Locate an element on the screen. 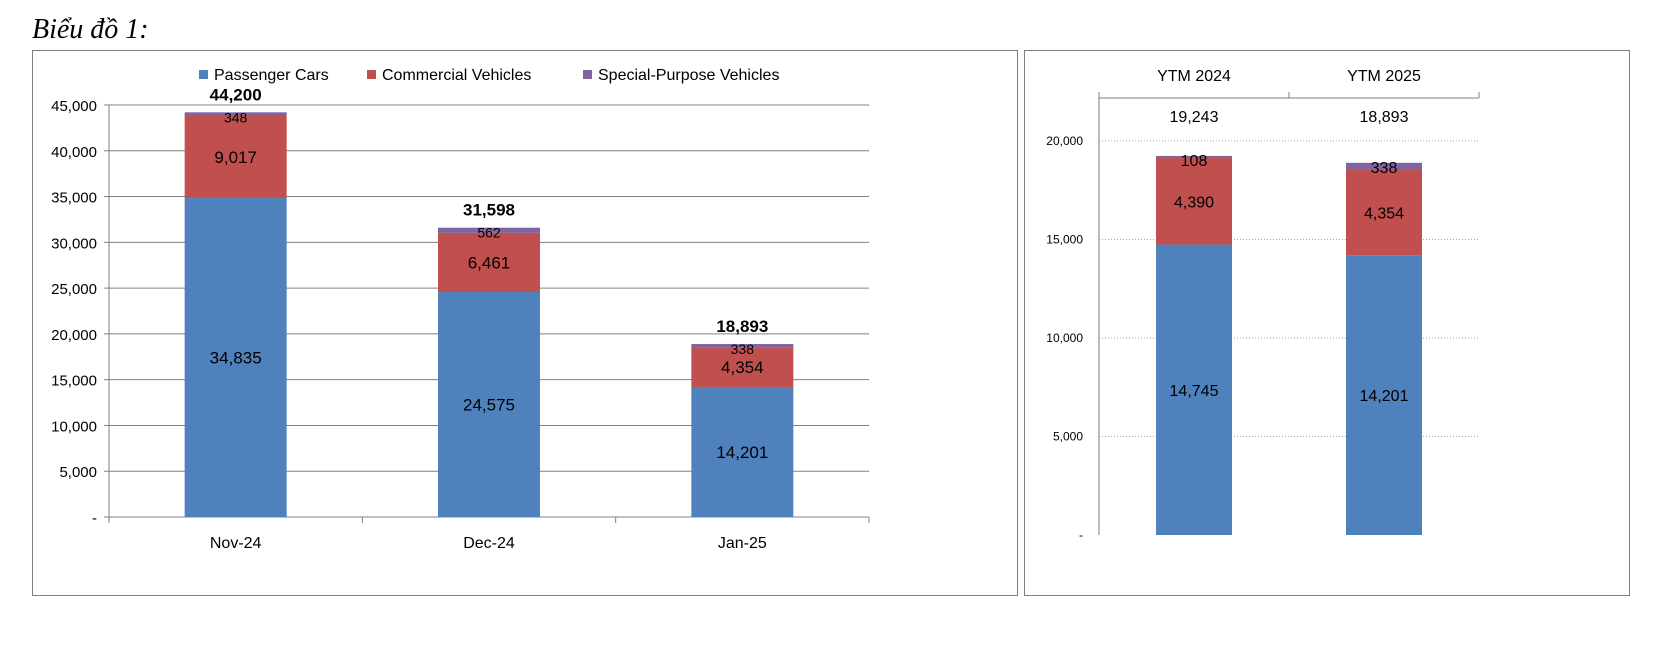 This screenshot has width=1660, height=652. y-tick-label: 35,000 is located at coordinates (74, 198).